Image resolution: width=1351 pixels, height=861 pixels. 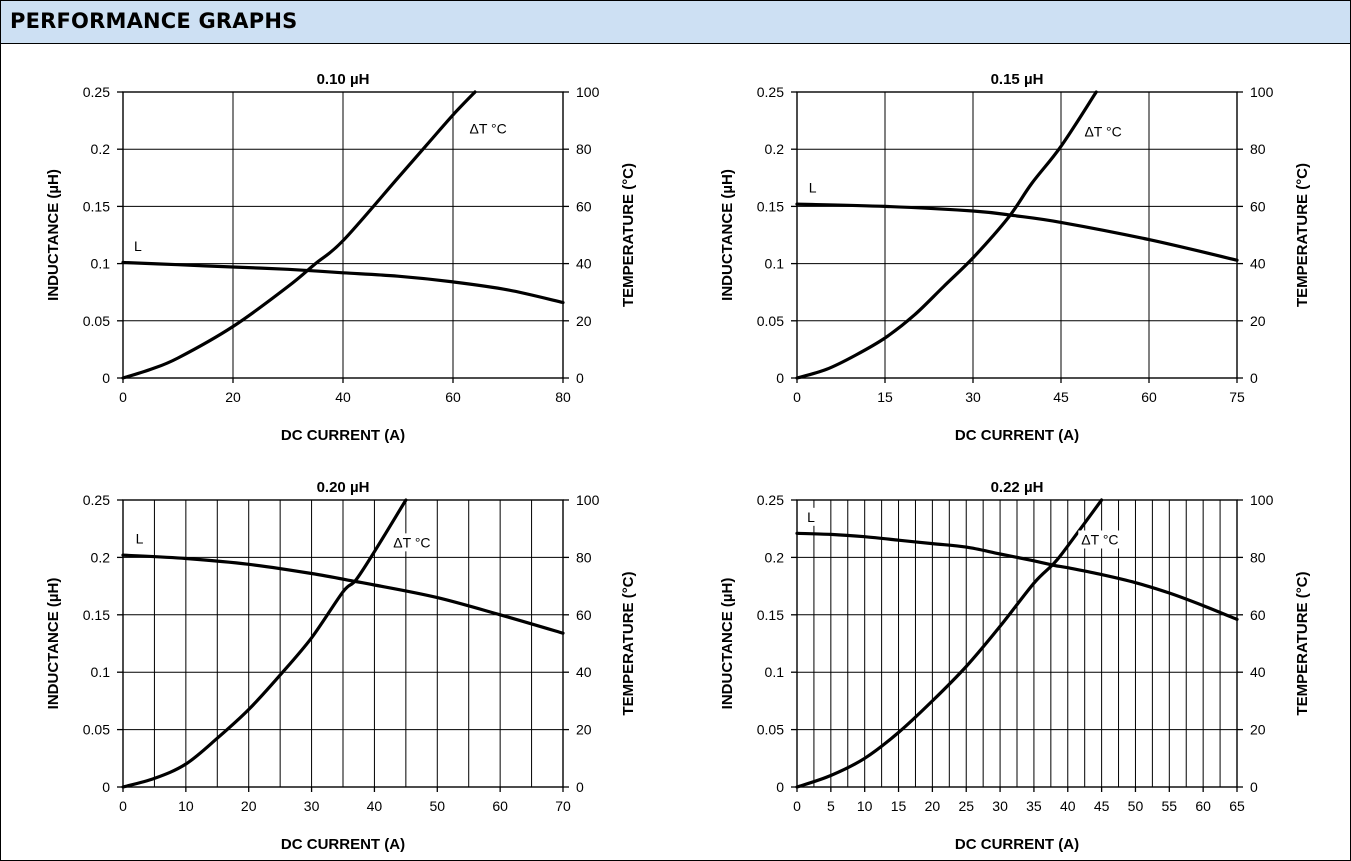 I want to click on chart-title: 0.15 µH, so click(x=1017, y=79).